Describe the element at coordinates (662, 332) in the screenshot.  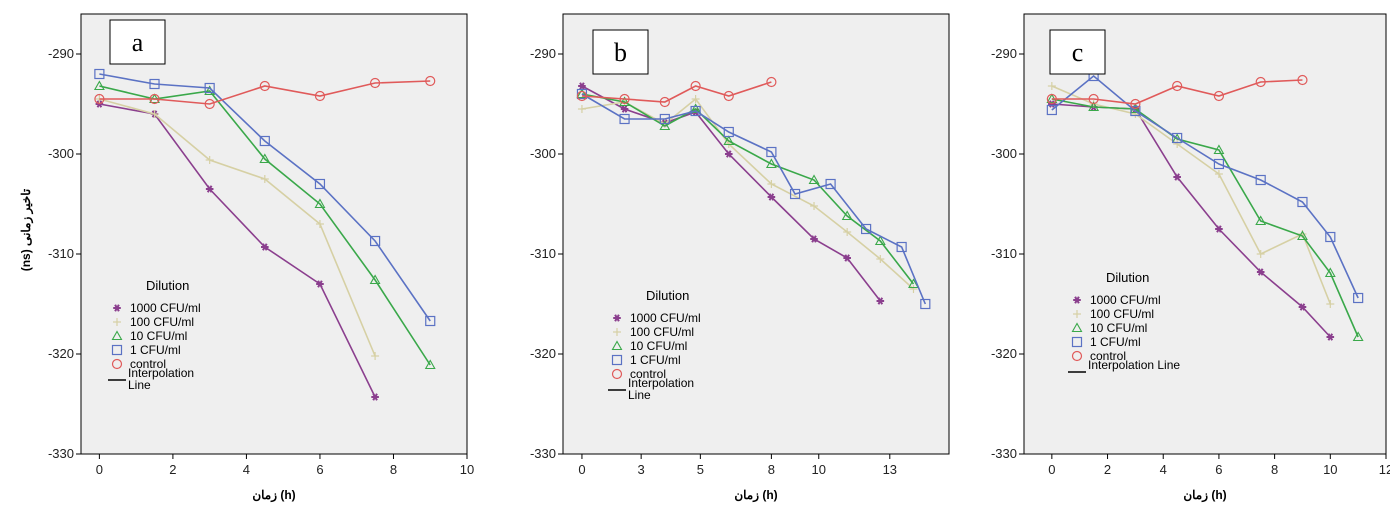
I see `legend-label: 100 CFU/ml` at that location.